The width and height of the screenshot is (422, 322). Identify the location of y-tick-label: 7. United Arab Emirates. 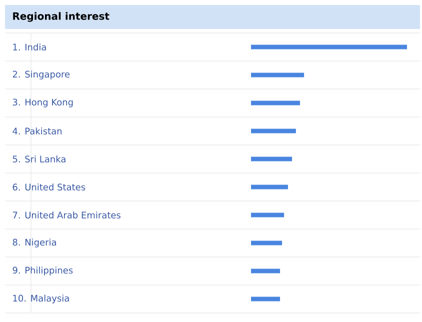
(66, 215).